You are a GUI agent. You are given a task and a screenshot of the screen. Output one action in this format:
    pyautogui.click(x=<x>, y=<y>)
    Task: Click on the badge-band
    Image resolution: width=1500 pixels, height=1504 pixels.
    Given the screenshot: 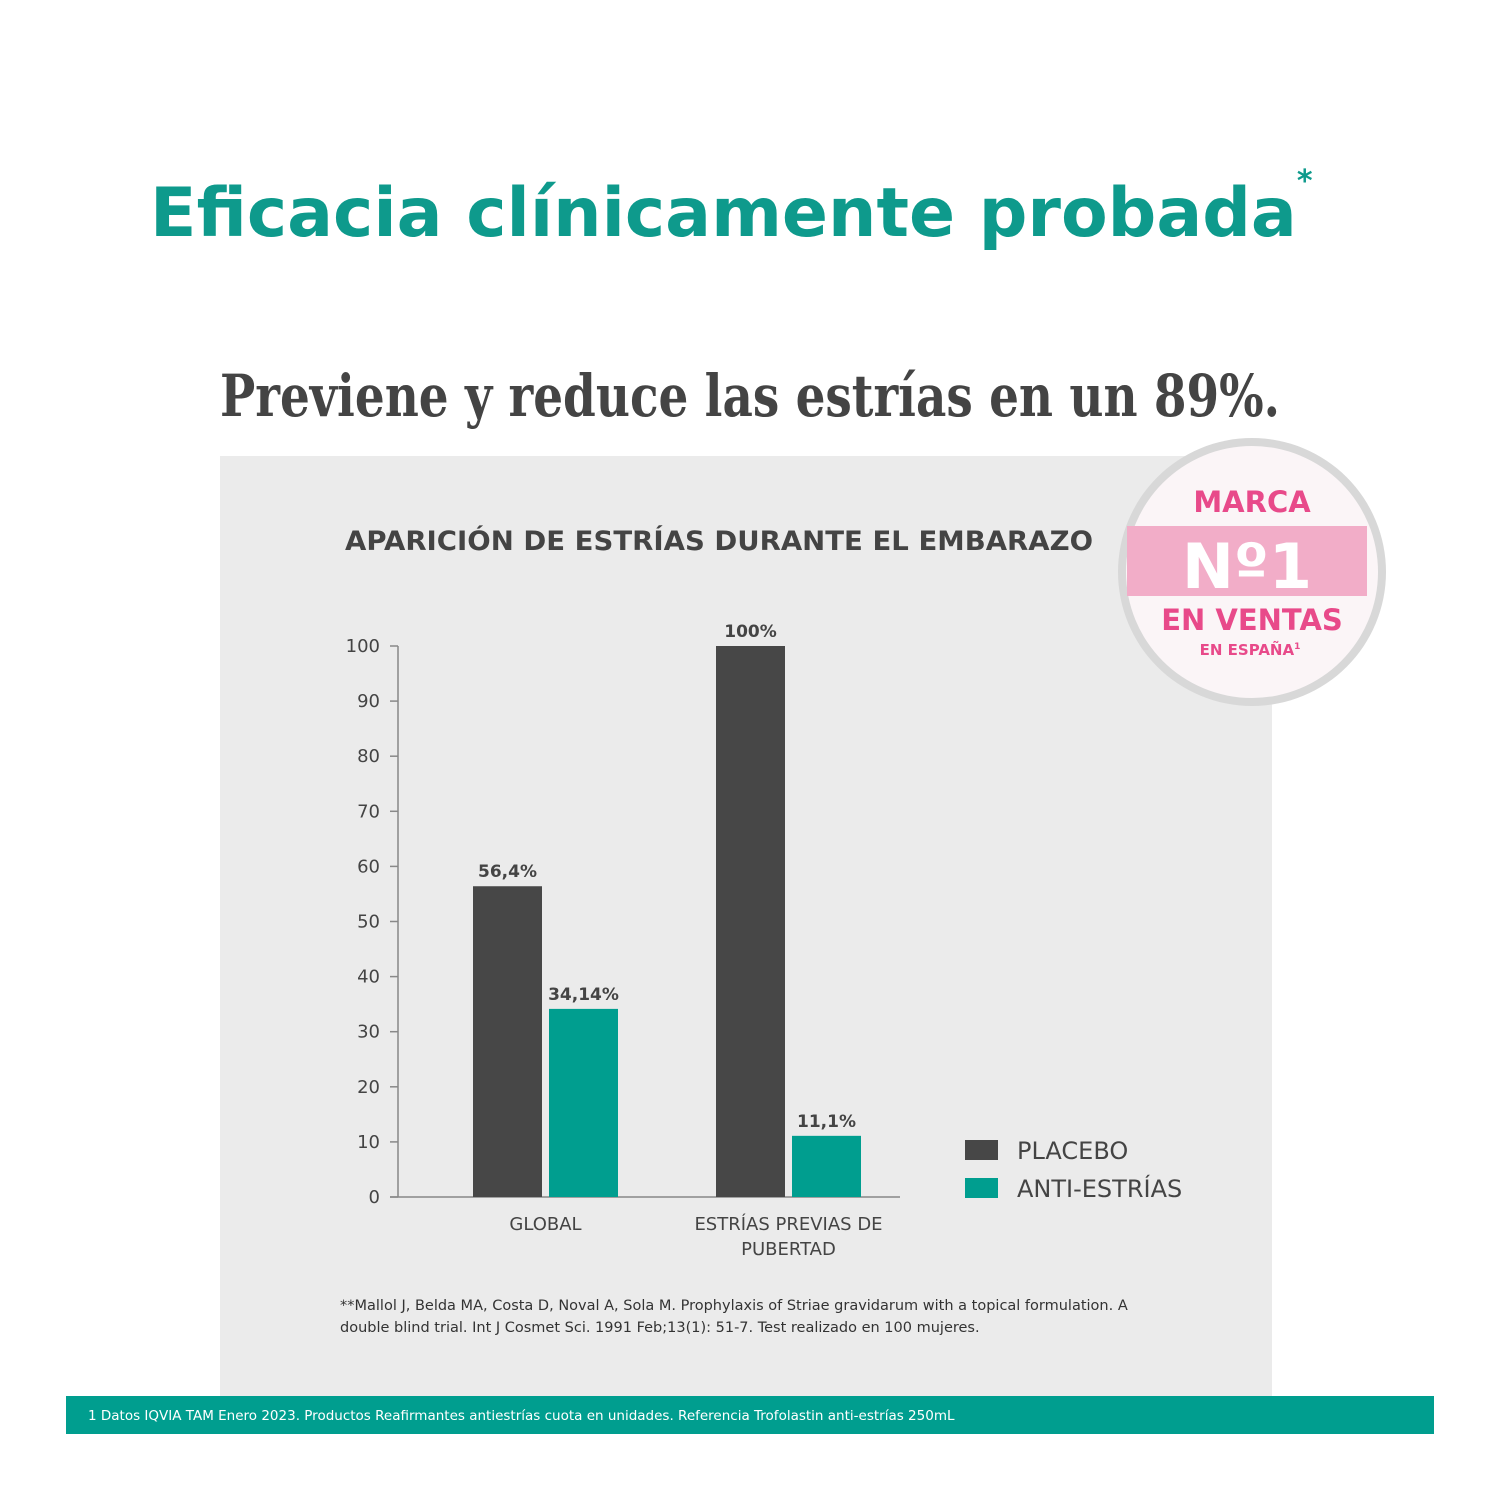 What is the action you would take?
    pyautogui.click(x=1247, y=561)
    